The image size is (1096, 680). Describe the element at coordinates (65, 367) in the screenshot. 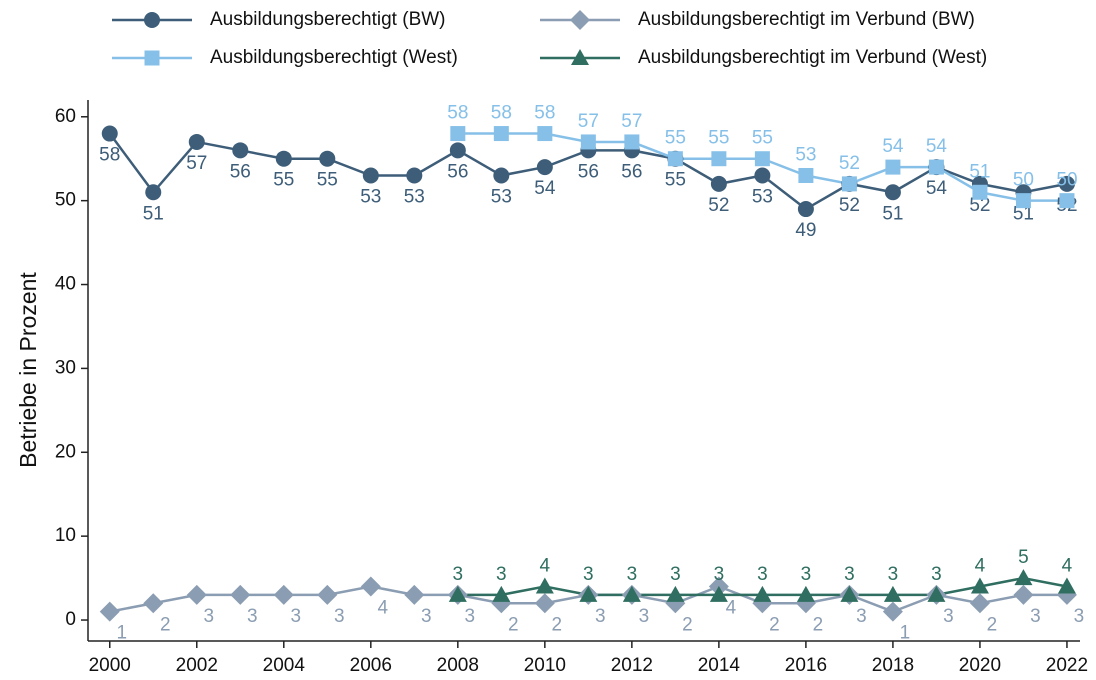

I see `y-tick-label: 30` at that location.